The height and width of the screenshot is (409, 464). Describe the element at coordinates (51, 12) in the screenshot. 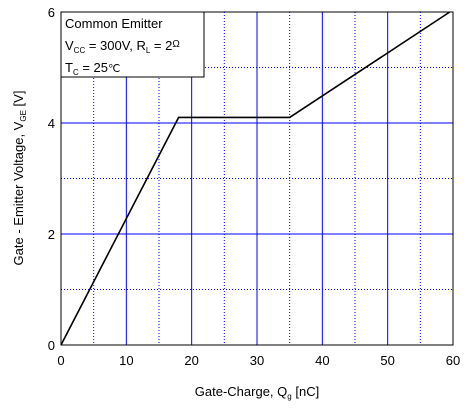

I see `y-tick-label: 6` at that location.